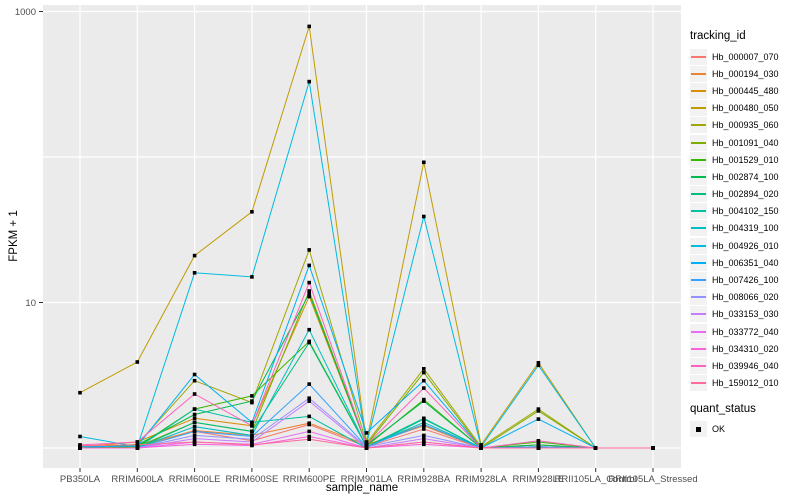 This screenshot has width=800, height=500. Describe the element at coordinates (745, 228) in the screenshot. I see `legend-label: Hb_004319_100` at that location.